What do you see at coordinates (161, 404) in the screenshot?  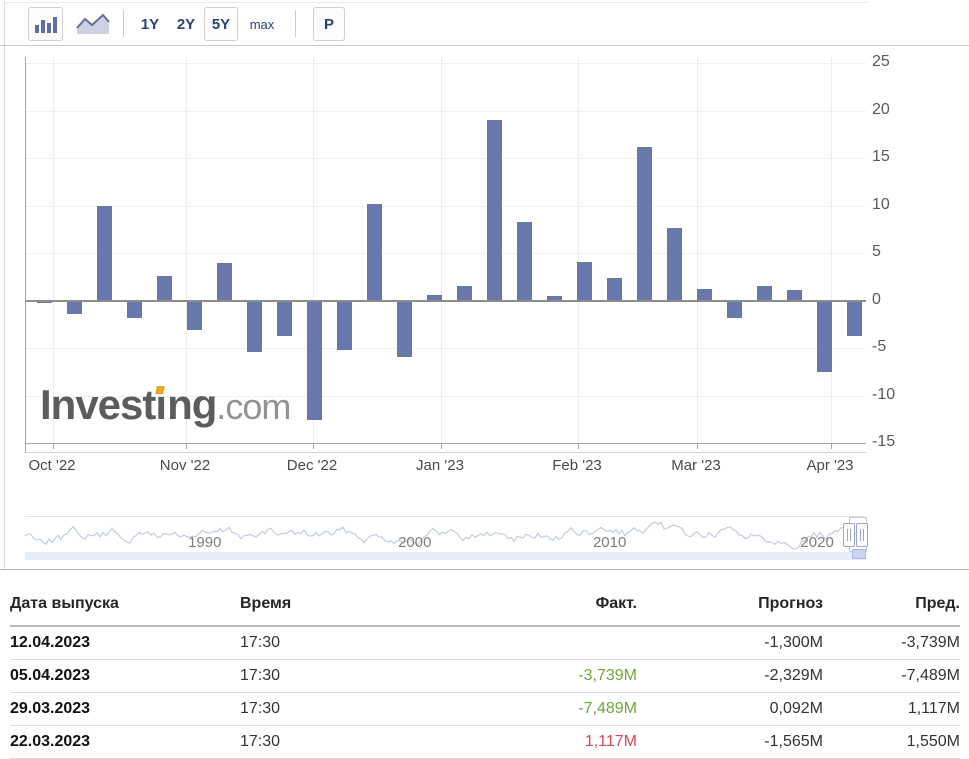 I see `logo-accent-i: ı` at bounding box center [161, 404].